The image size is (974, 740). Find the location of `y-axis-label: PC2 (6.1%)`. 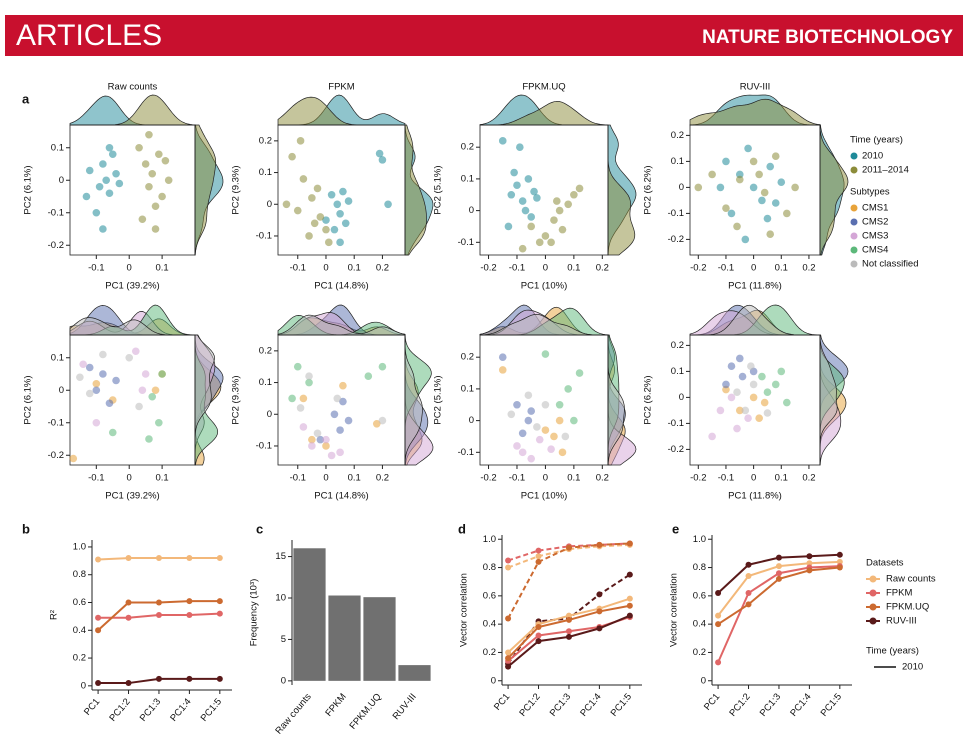

y-axis-label: PC2 (6.1%) is located at coordinates (28, 189).